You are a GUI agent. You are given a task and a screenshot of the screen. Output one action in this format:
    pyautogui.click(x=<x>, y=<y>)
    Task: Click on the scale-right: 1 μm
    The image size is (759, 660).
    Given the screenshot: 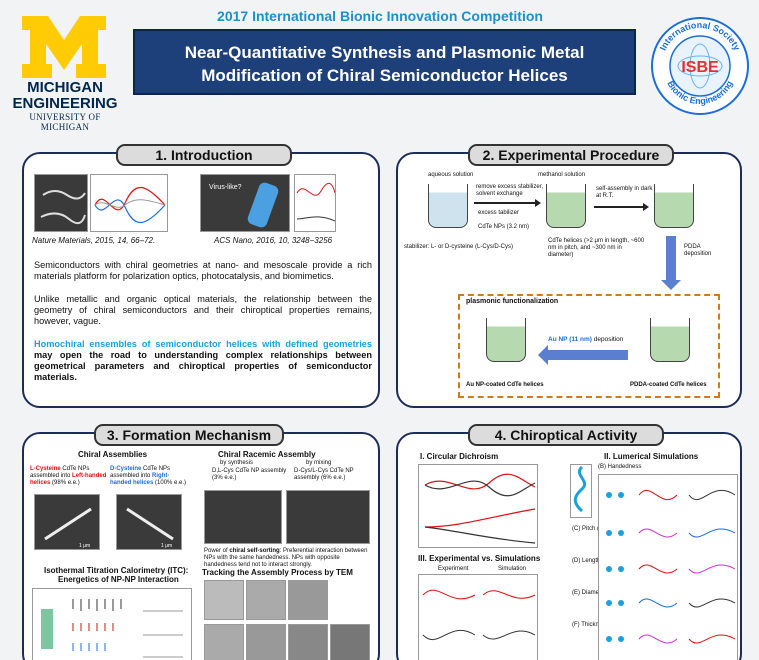 What is the action you would take?
    pyautogui.click(x=166, y=546)
    